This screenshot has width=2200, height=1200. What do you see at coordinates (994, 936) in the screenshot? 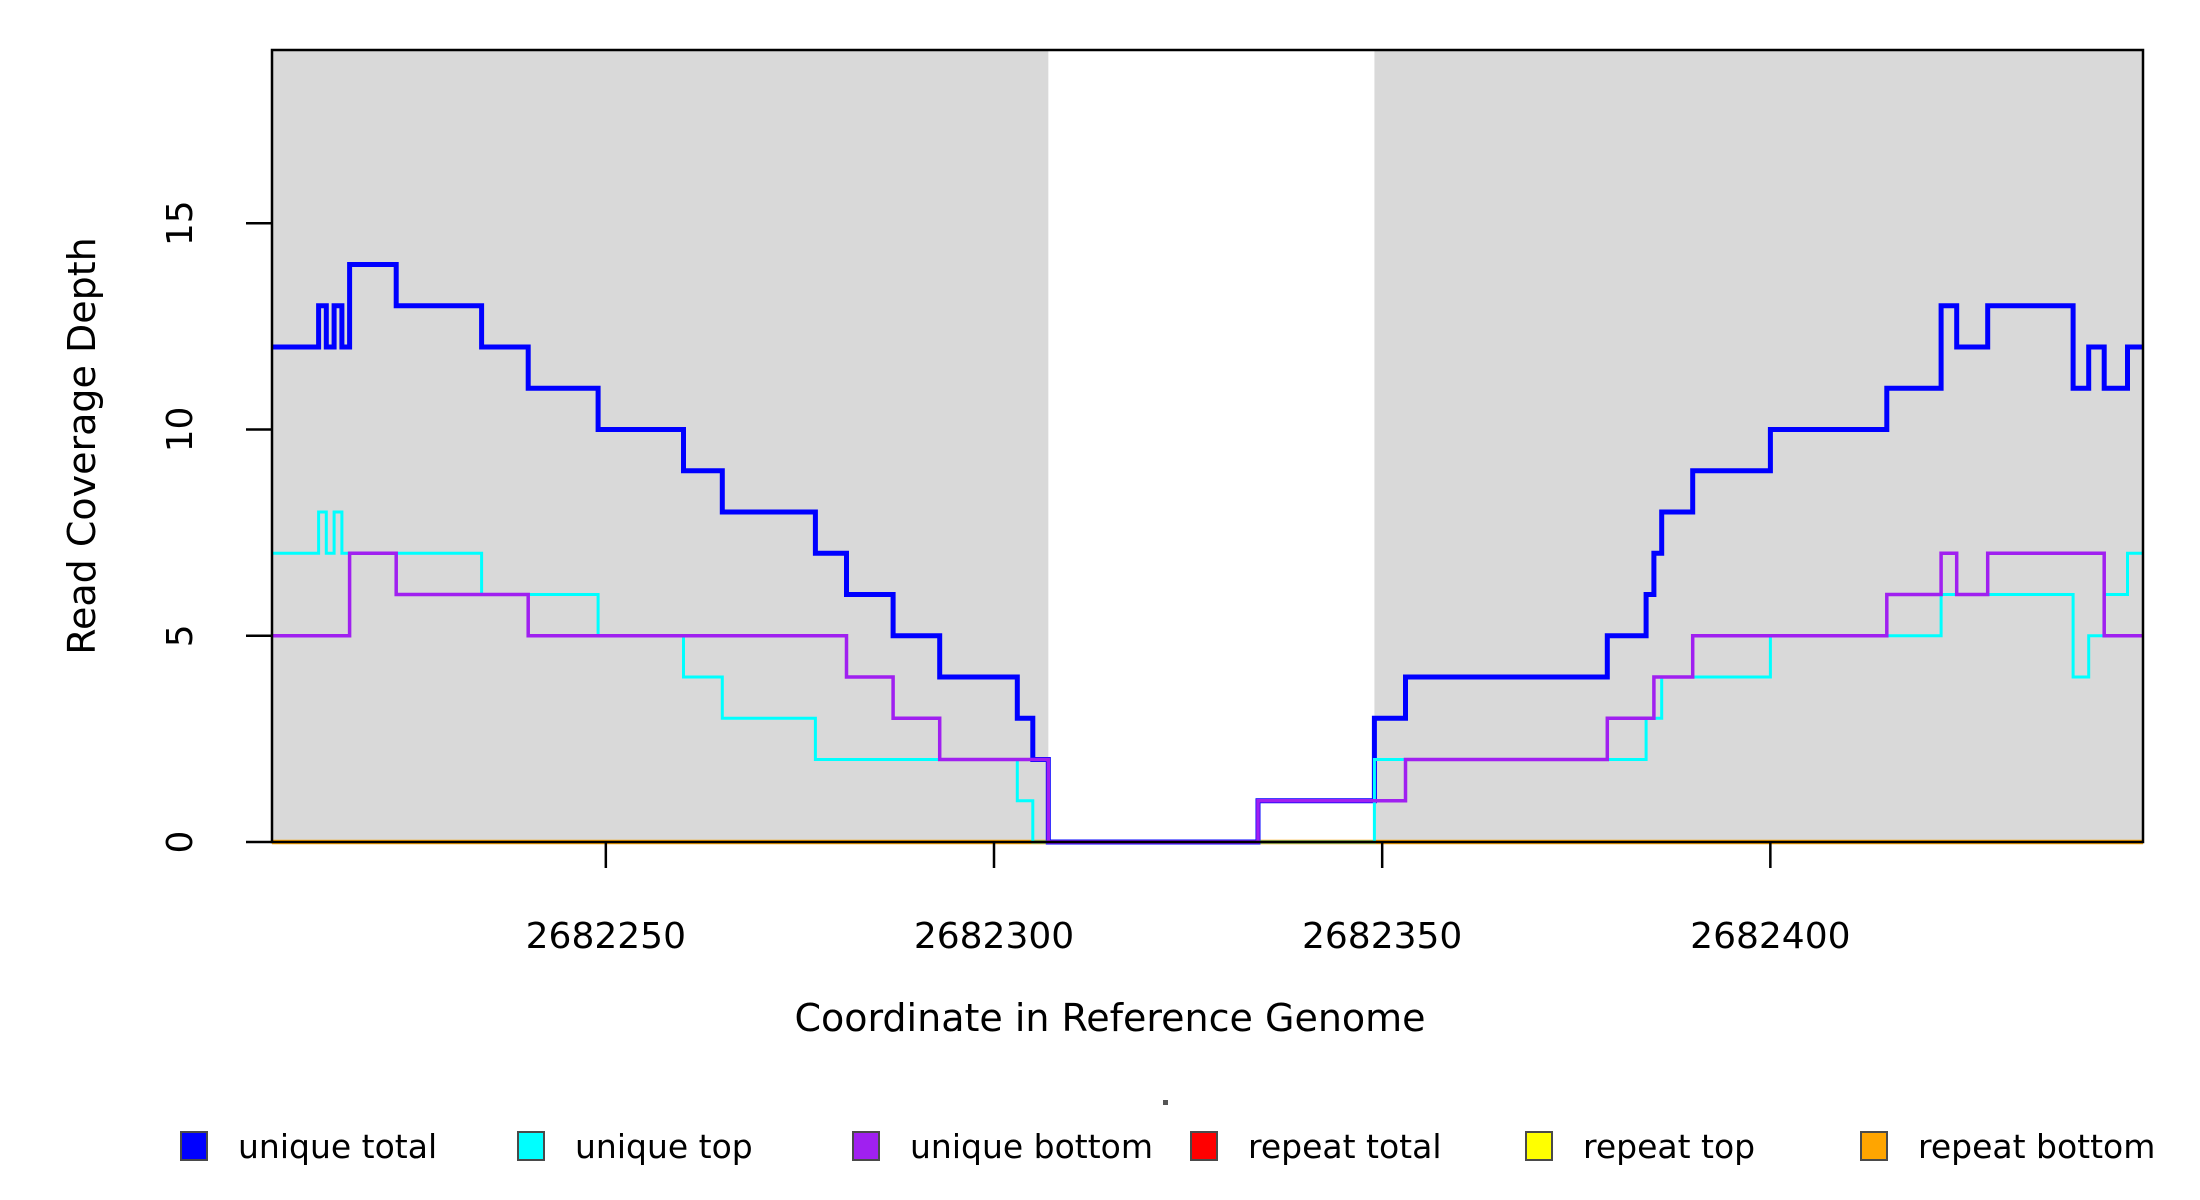
I see `x-tick-label: 2682300` at bounding box center [994, 936].